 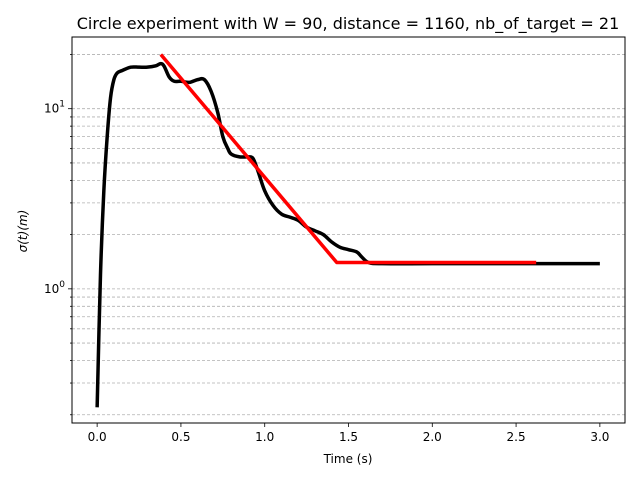 I want to click on x-tick-label: 1.5, so click(x=348, y=437).